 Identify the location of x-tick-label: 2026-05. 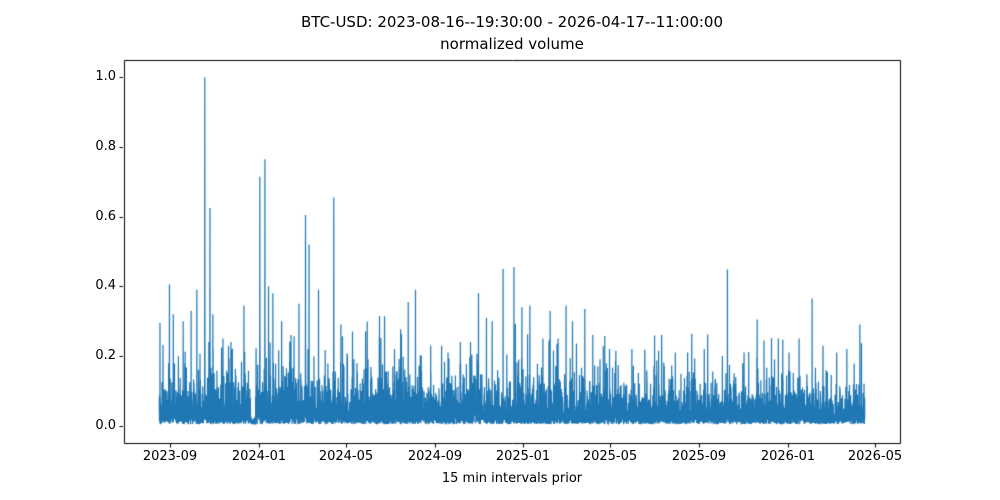
(875, 456).